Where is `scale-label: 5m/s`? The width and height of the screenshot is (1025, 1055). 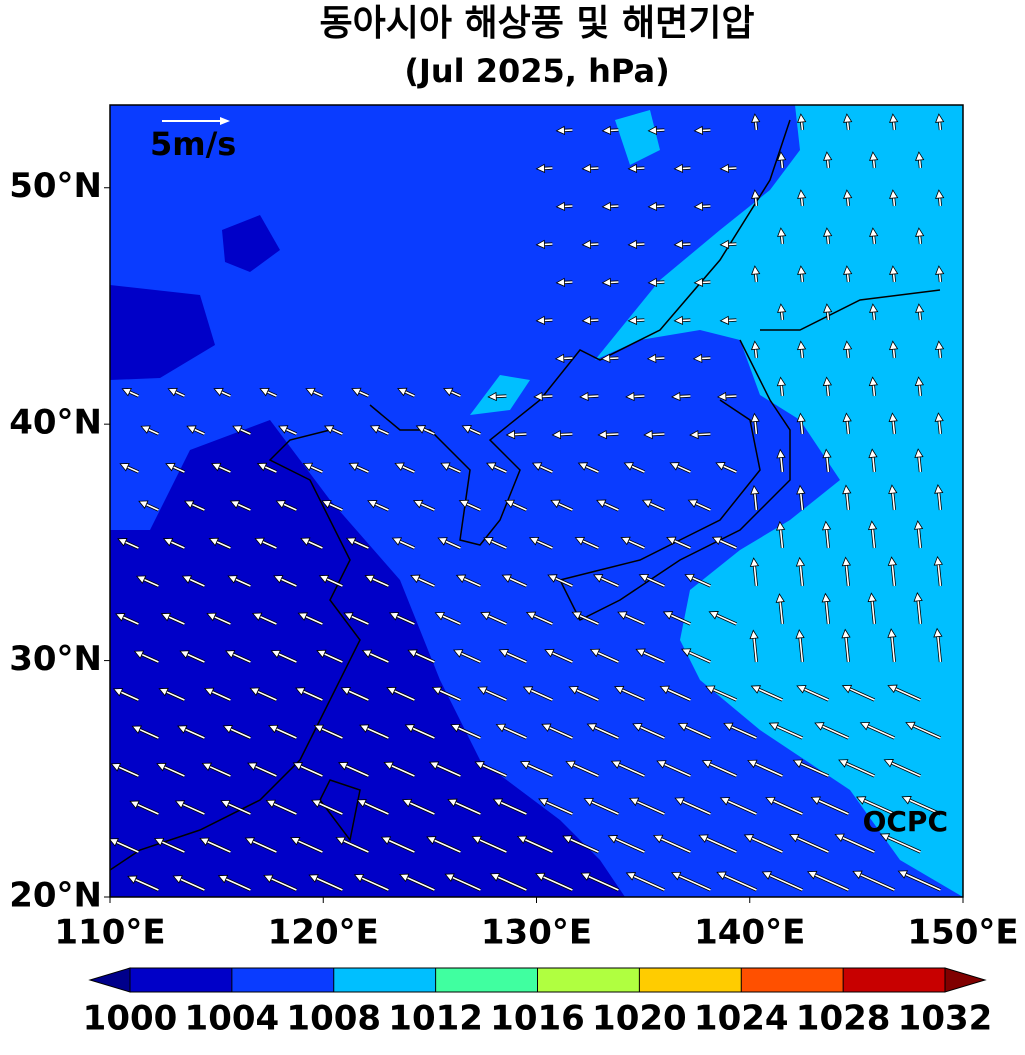
scale-label: 5m/s is located at coordinates (193, 144).